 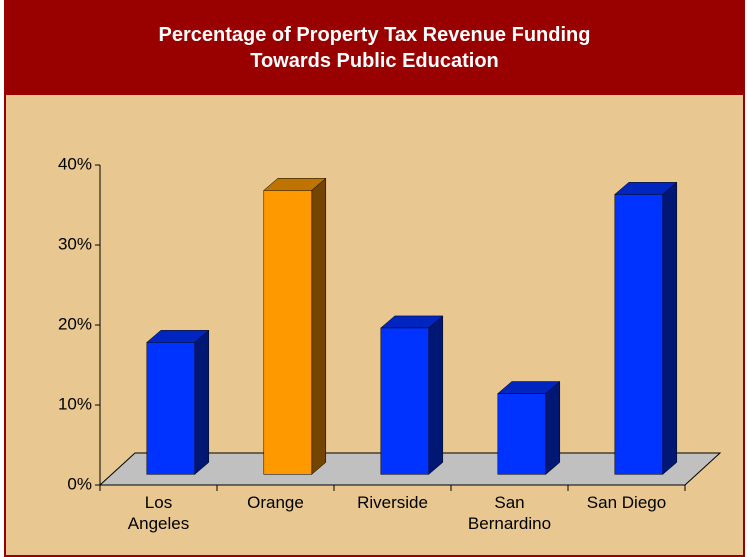 I want to click on x-tick-label: Riverside, so click(x=392, y=502).